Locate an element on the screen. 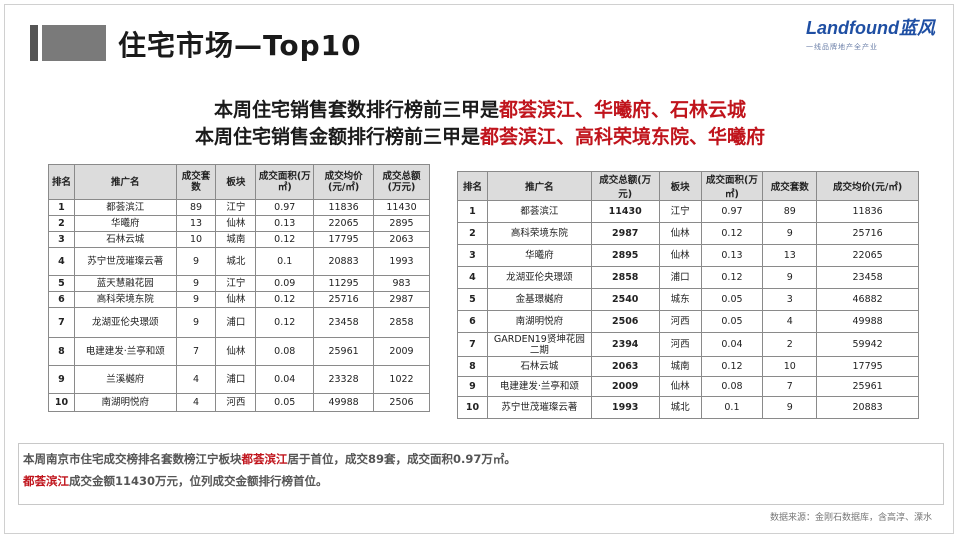 Image resolution: width=960 pixels, height=540 pixels. table-cell: 1022 is located at coordinates (401, 379).